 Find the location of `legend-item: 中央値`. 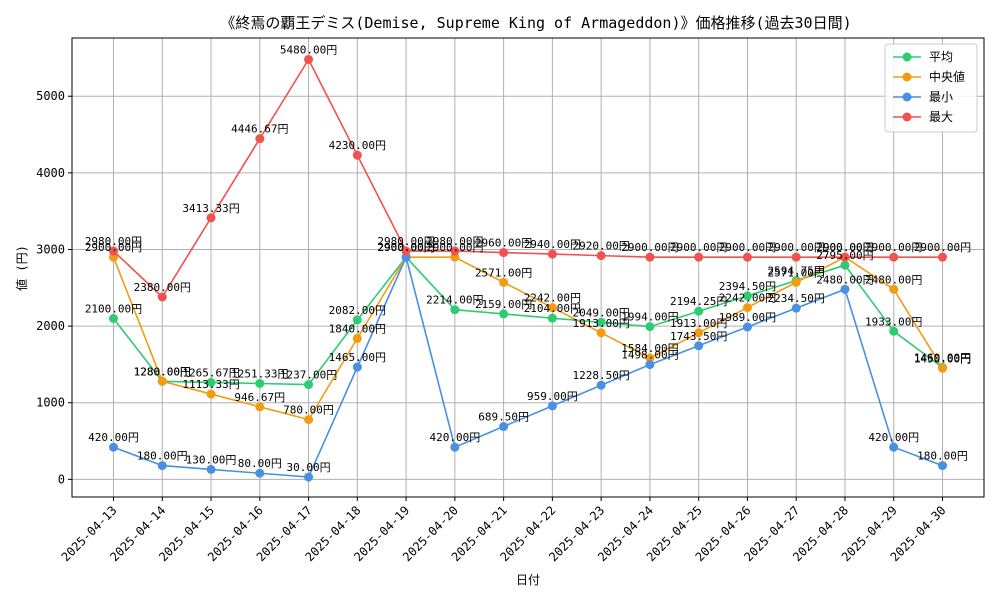

legend-item: 中央値 is located at coordinates (929, 76).